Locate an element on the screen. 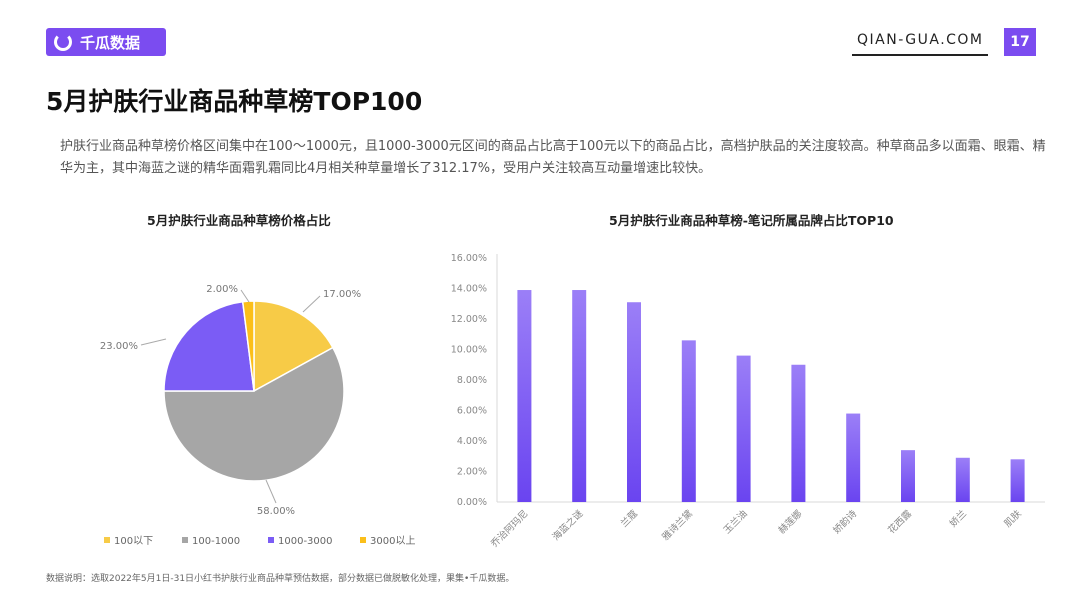  x-tick-label: 肌肤 is located at coordinates (1013, 518).